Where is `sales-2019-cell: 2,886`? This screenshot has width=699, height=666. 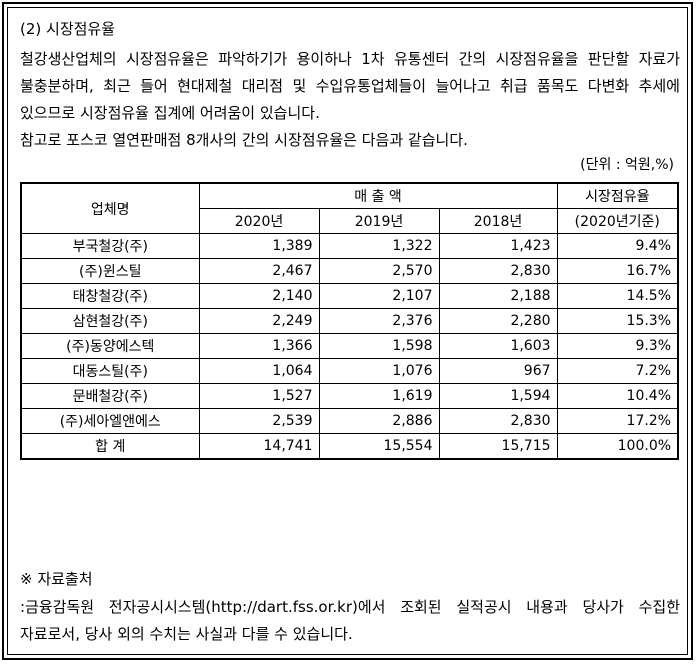
sales-2019-cell: 2,886 is located at coordinates (379, 421).